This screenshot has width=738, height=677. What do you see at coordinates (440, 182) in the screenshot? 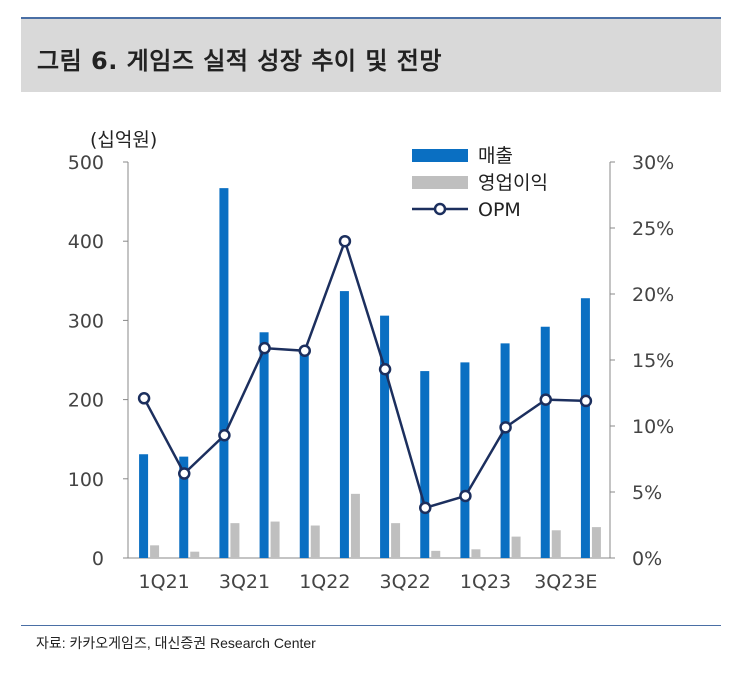
I see `legend-swatch-operating-profit` at bounding box center [440, 182].